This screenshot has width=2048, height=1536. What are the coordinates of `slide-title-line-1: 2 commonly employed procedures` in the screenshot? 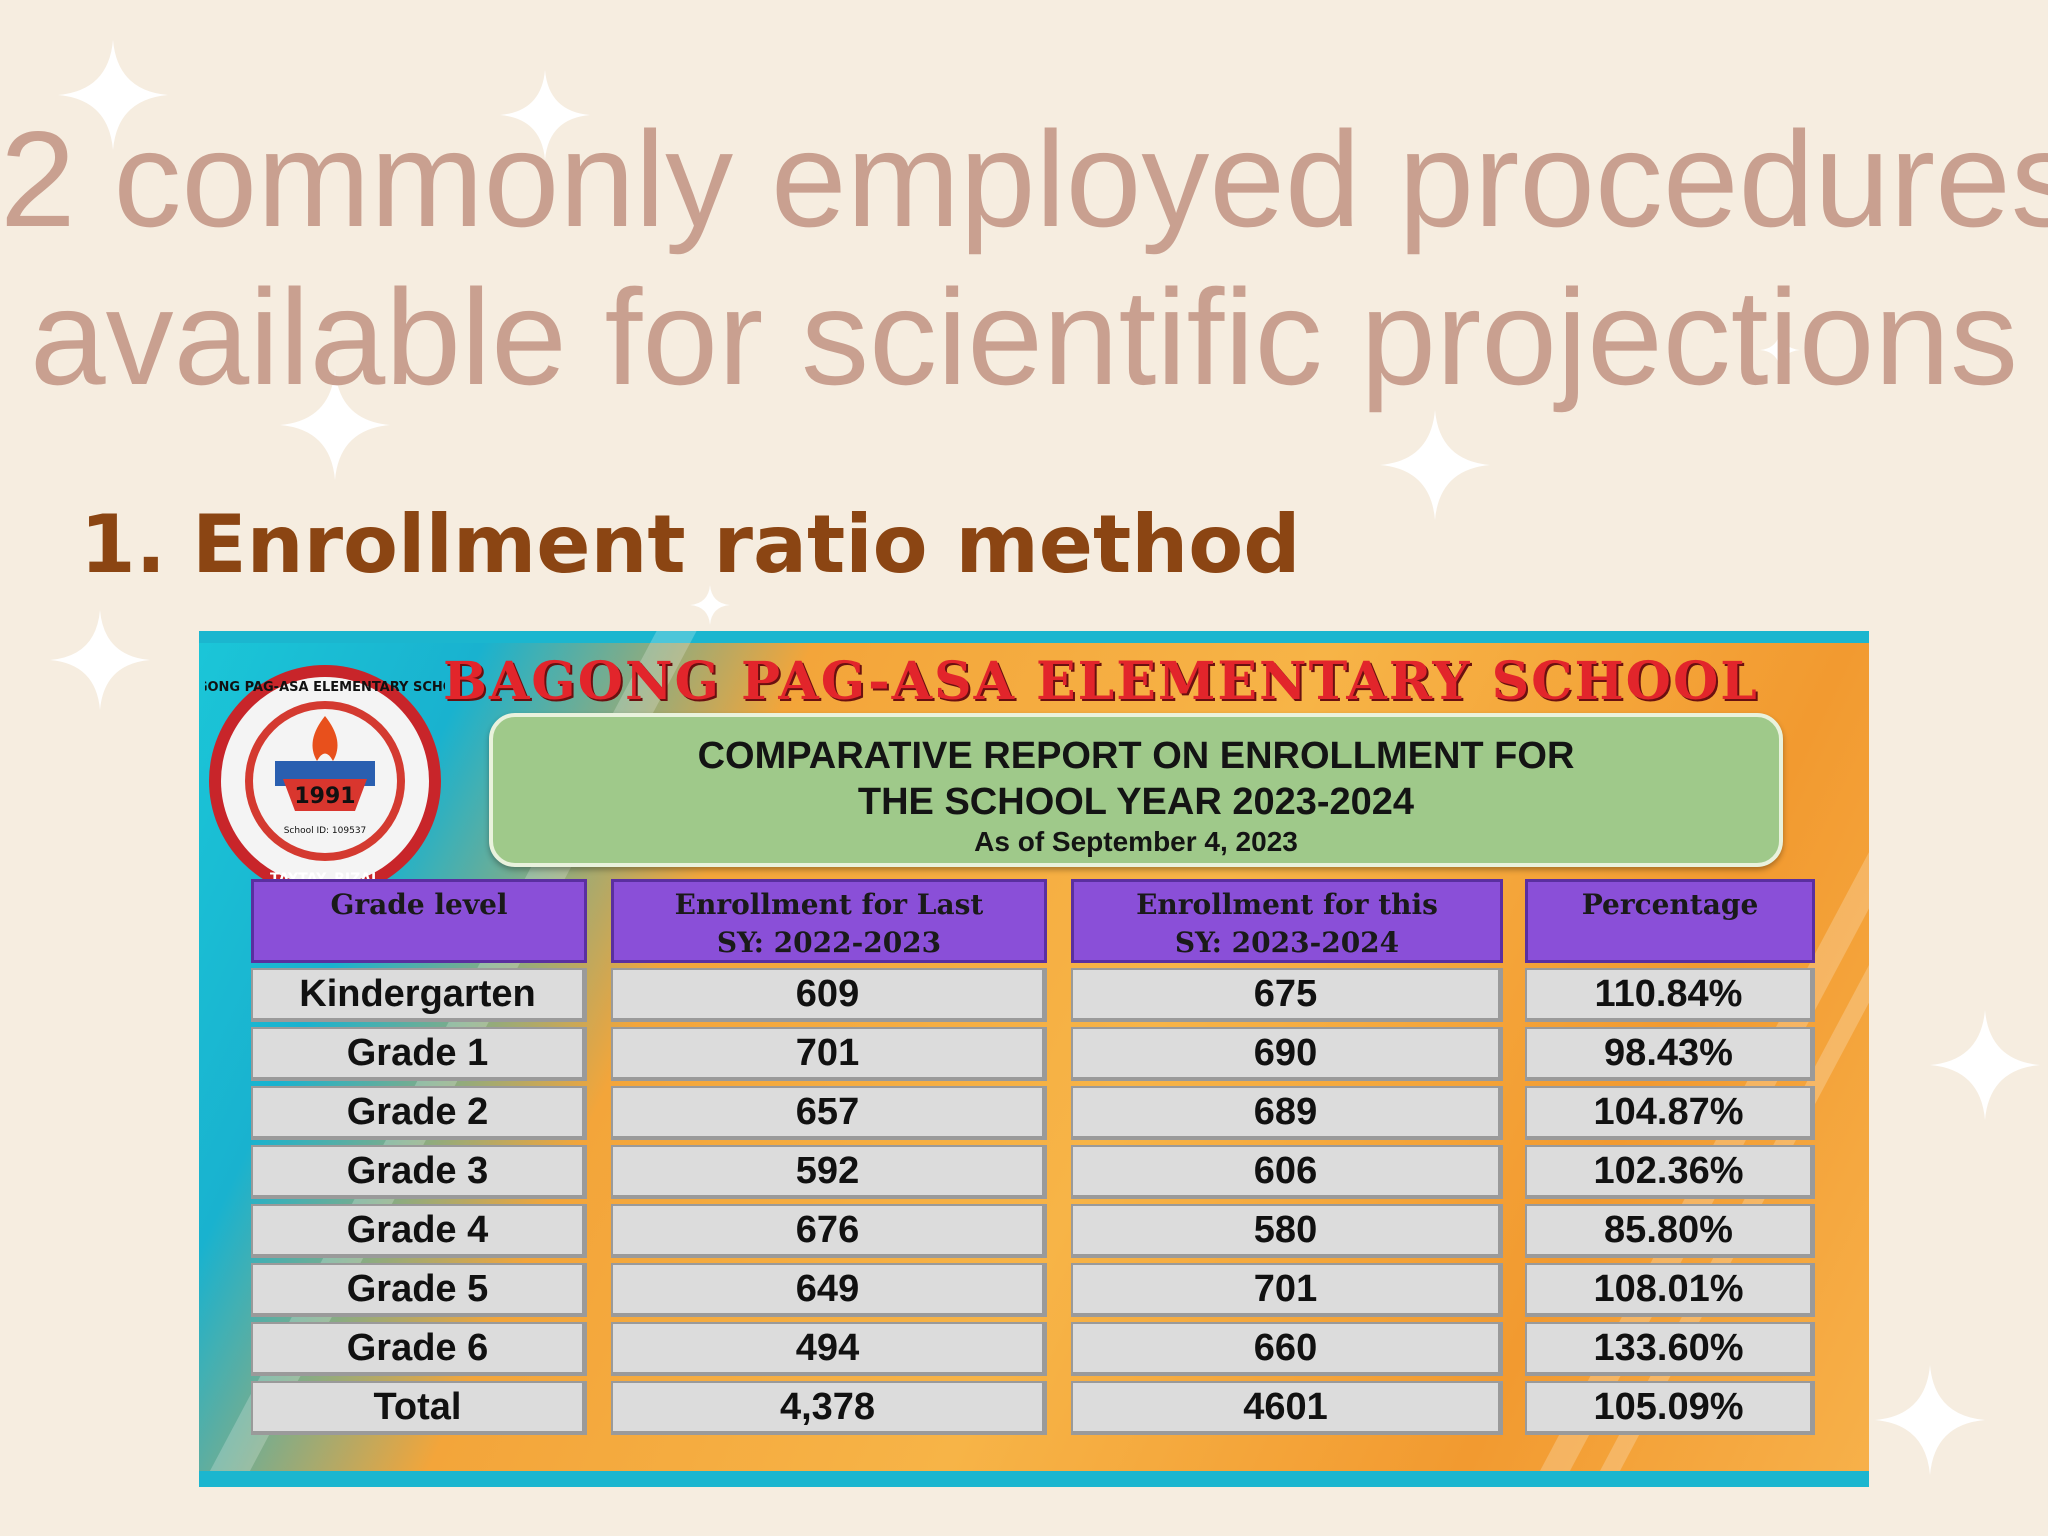 It's located at (1024, 179).